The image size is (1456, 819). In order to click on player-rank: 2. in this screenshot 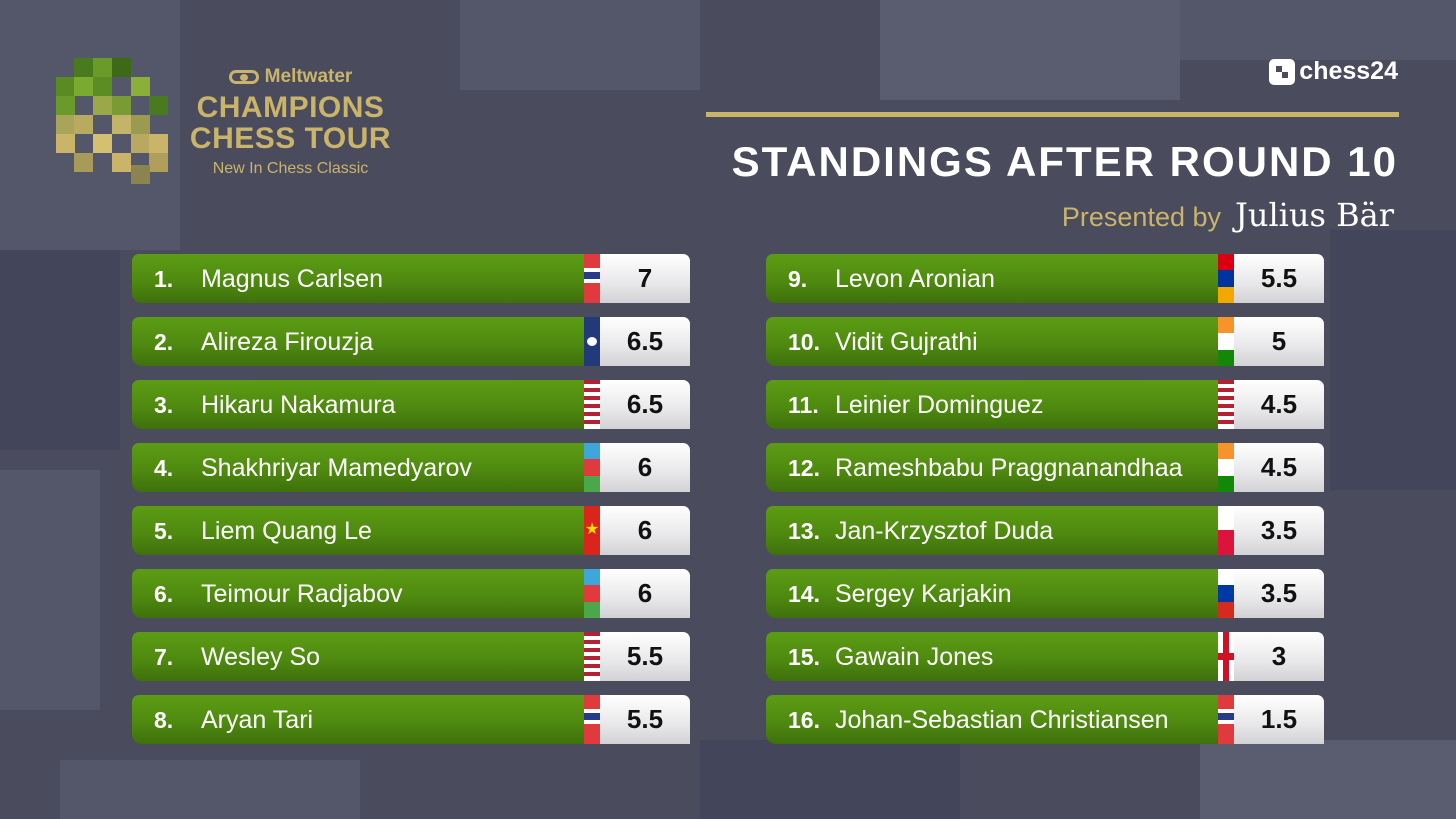, I will do `click(164, 342)`.